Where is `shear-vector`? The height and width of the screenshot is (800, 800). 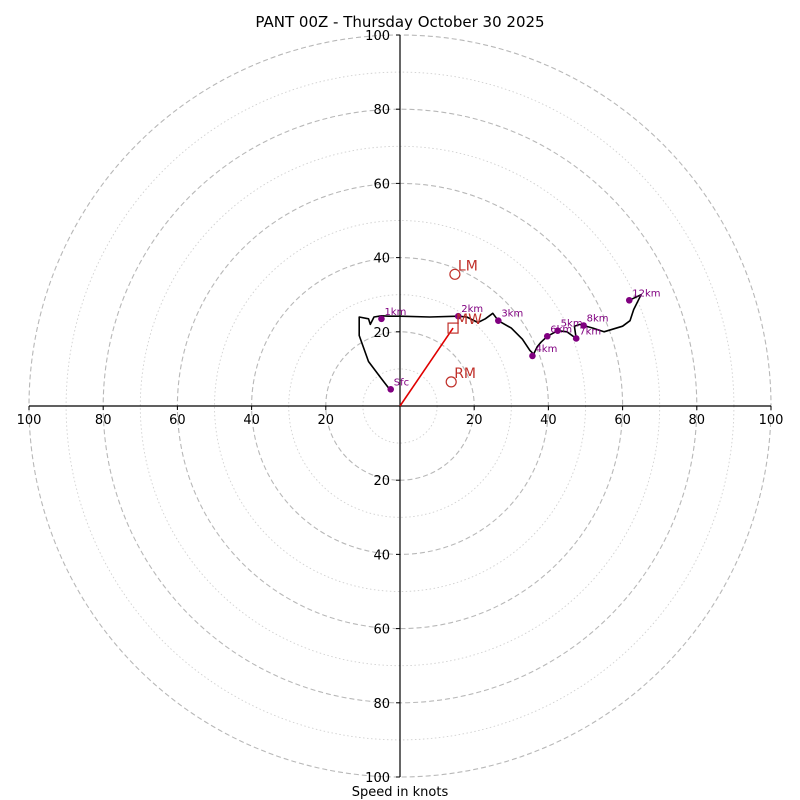
shear-vector is located at coordinates (426, 367).